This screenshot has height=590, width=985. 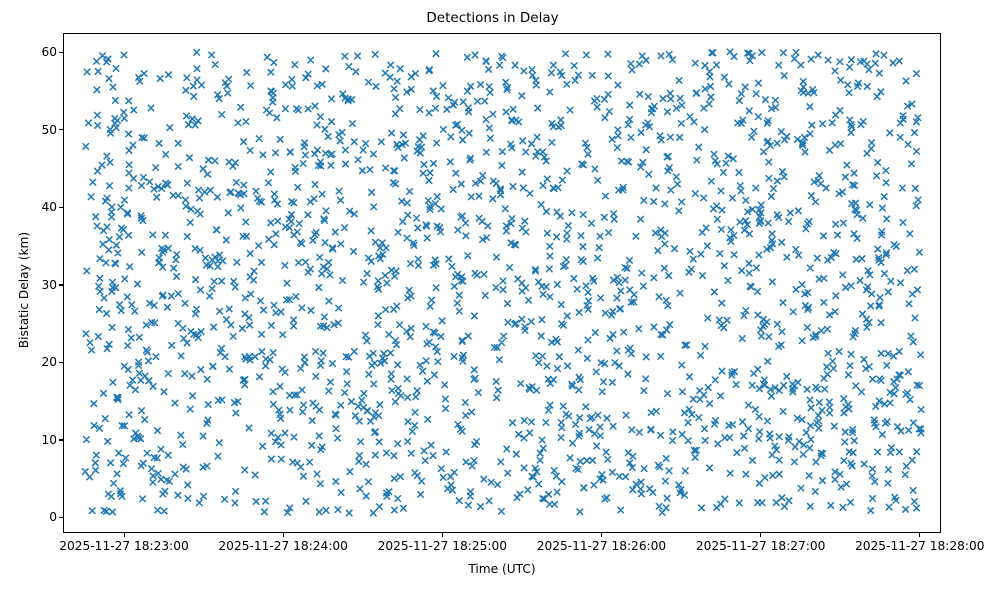 I want to click on x-tick-label: 2025-11-27 18:23:00, so click(x=124, y=546).